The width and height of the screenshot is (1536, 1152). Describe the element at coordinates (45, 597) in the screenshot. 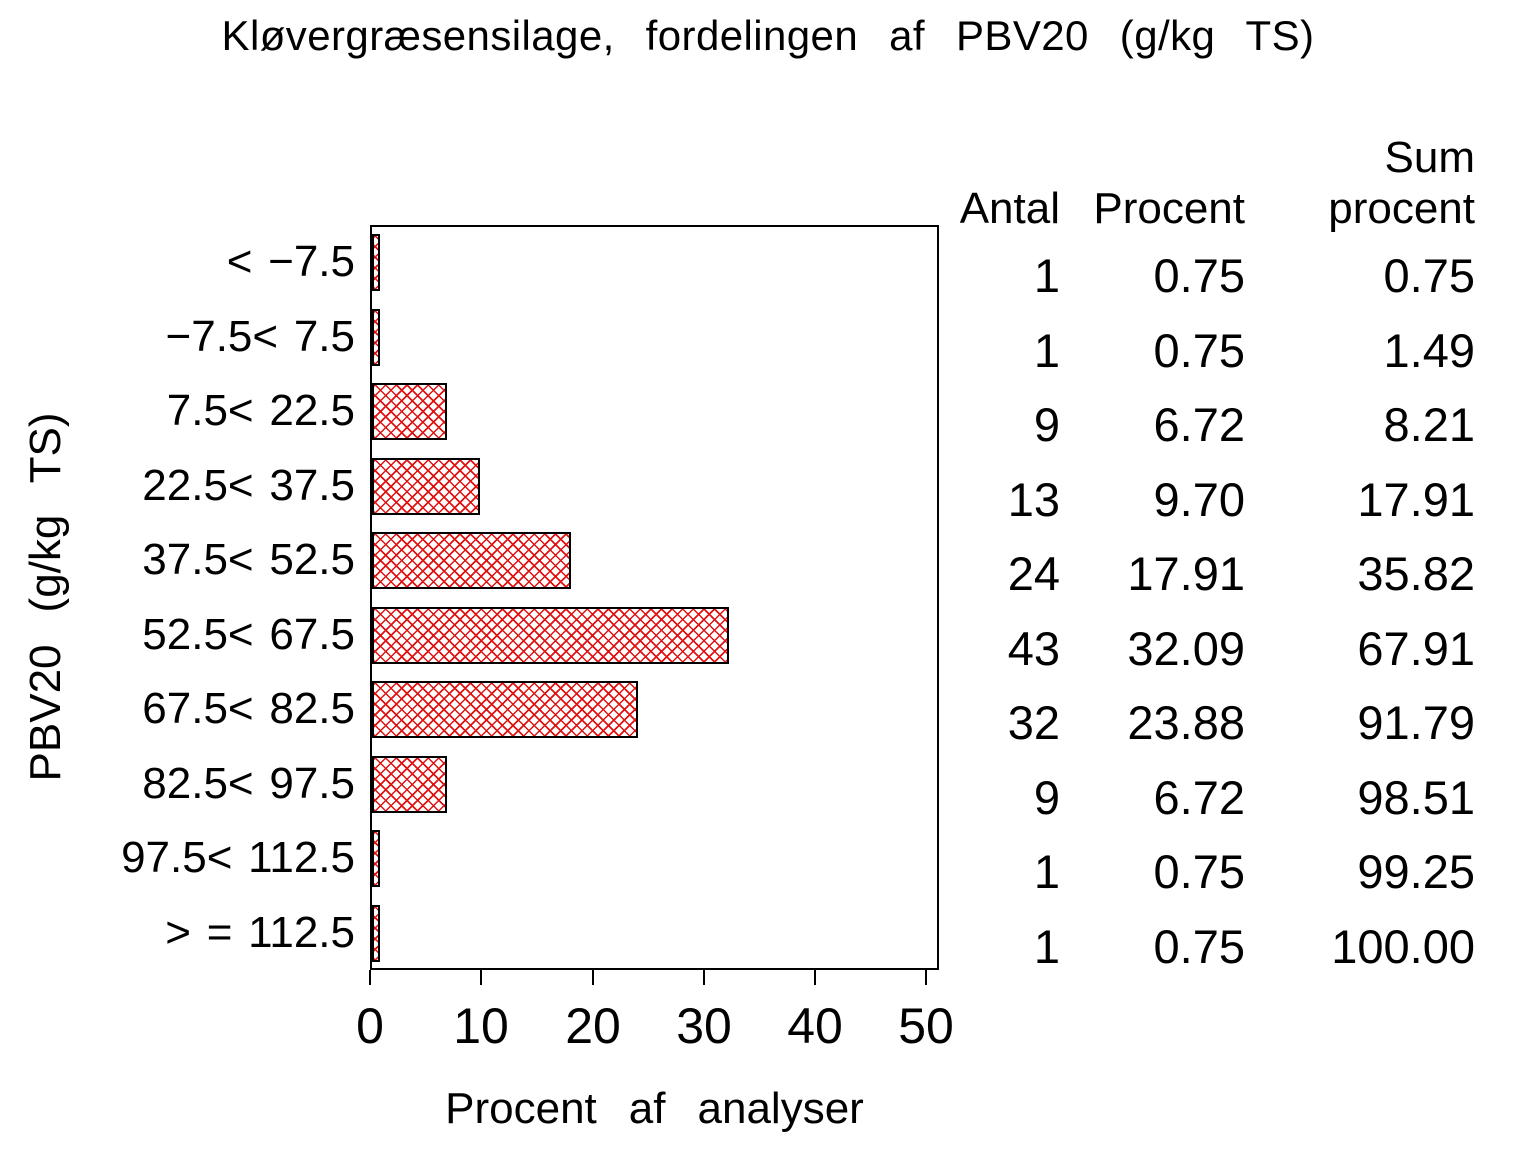

I see `y-axis-label: PBV20 (g/kg TS)` at that location.